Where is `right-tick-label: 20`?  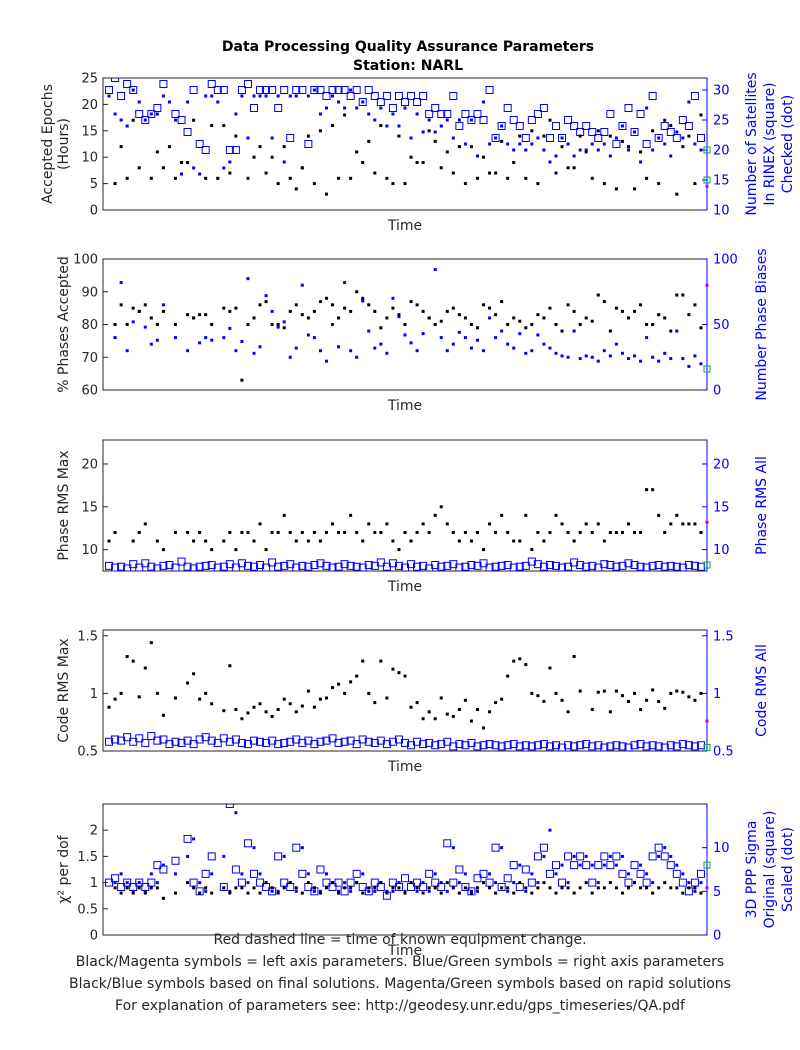
right-tick-label: 20 is located at coordinates (721, 151).